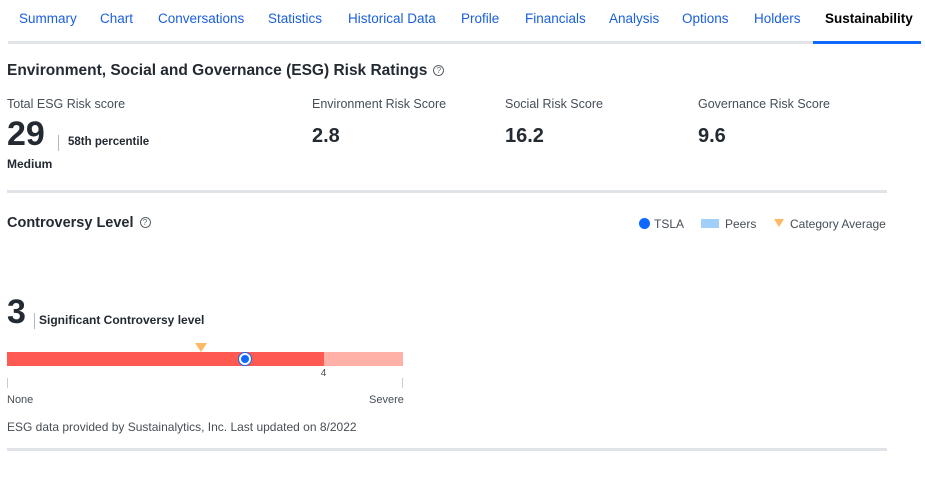  I want to click on controversy-title: Controversy Level, so click(70, 223).